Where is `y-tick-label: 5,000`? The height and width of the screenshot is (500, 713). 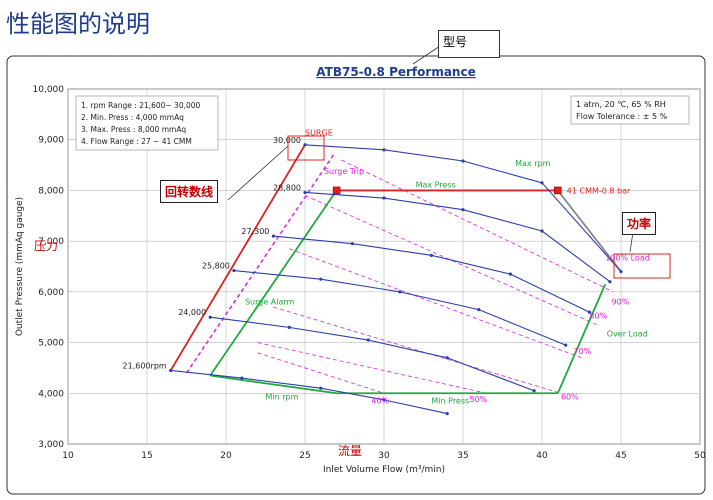
y-tick-label: 5,000 is located at coordinates (51, 344).